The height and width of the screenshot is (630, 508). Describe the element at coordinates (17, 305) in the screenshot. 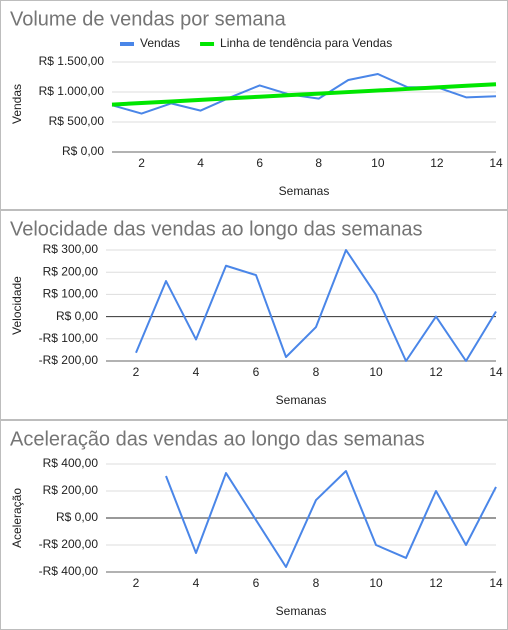

I see `y-axis-label: Velocidade` at that location.